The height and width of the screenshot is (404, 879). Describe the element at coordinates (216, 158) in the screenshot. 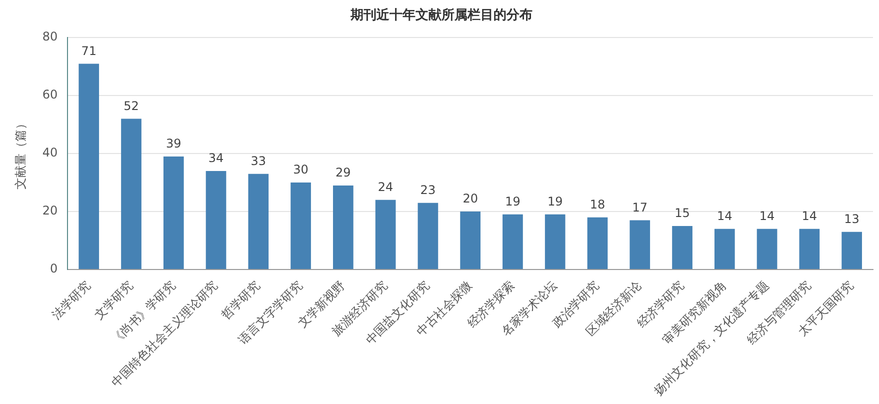

I see `data-label: 34` at that location.